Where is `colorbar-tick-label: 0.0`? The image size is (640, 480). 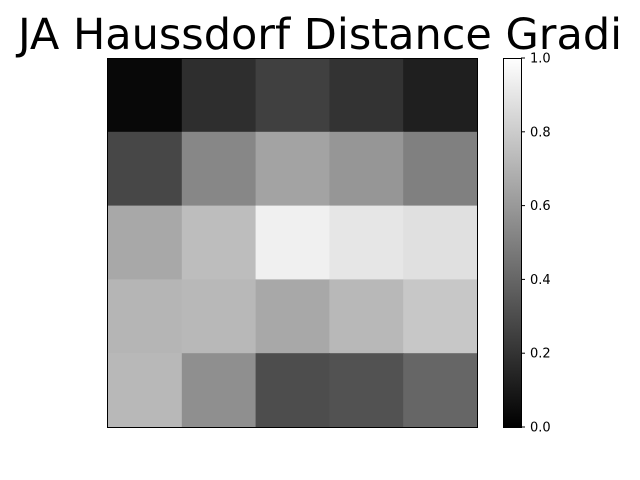
colorbar-tick-label: 0.0 is located at coordinates (540, 428).